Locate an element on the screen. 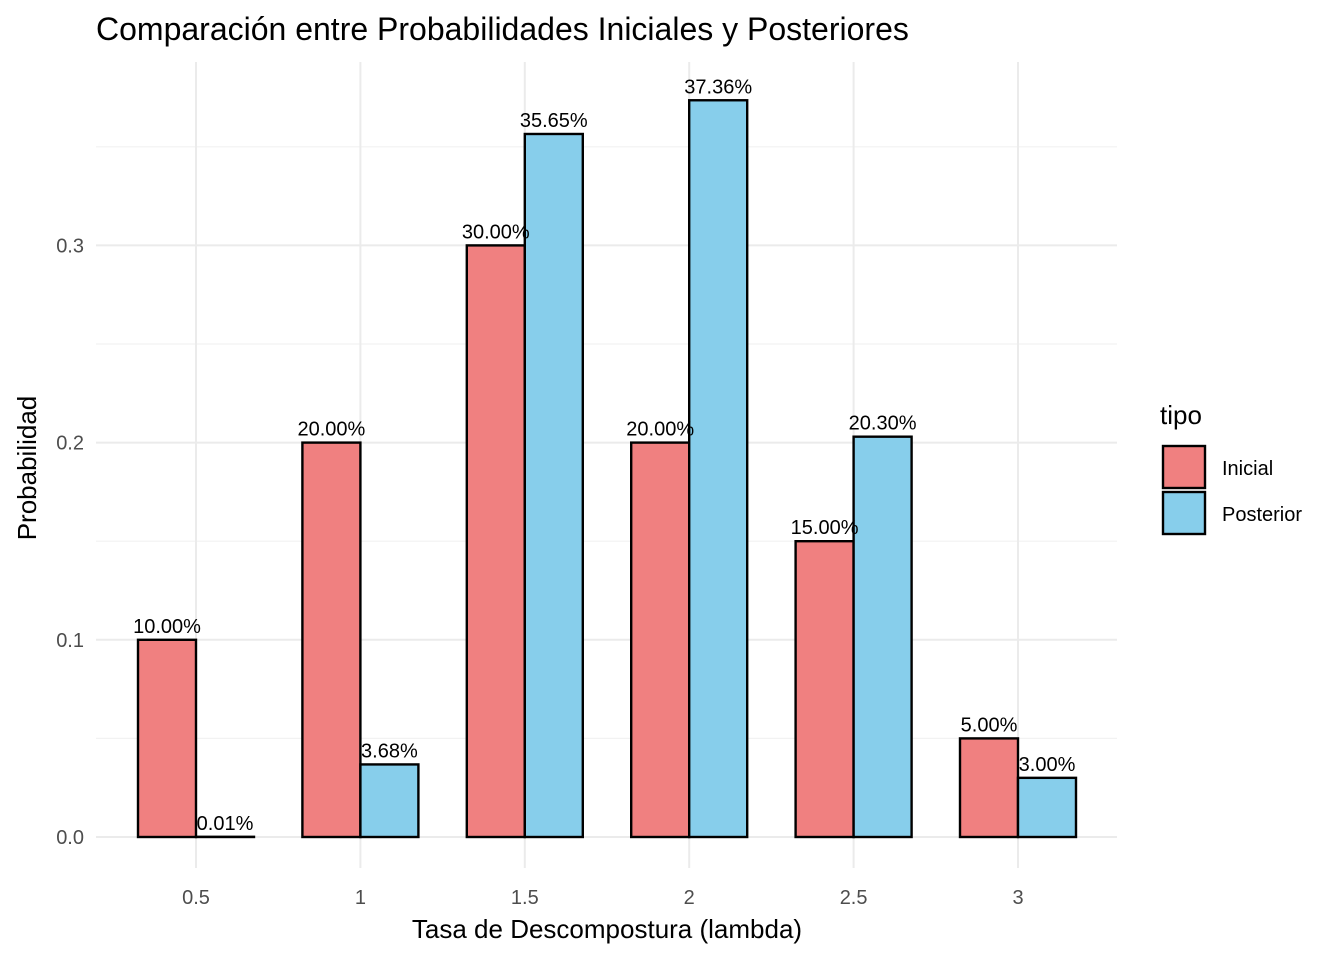 This screenshot has height=960, width=1344. data-label-inicial-1: 20.00% is located at coordinates (331, 430).